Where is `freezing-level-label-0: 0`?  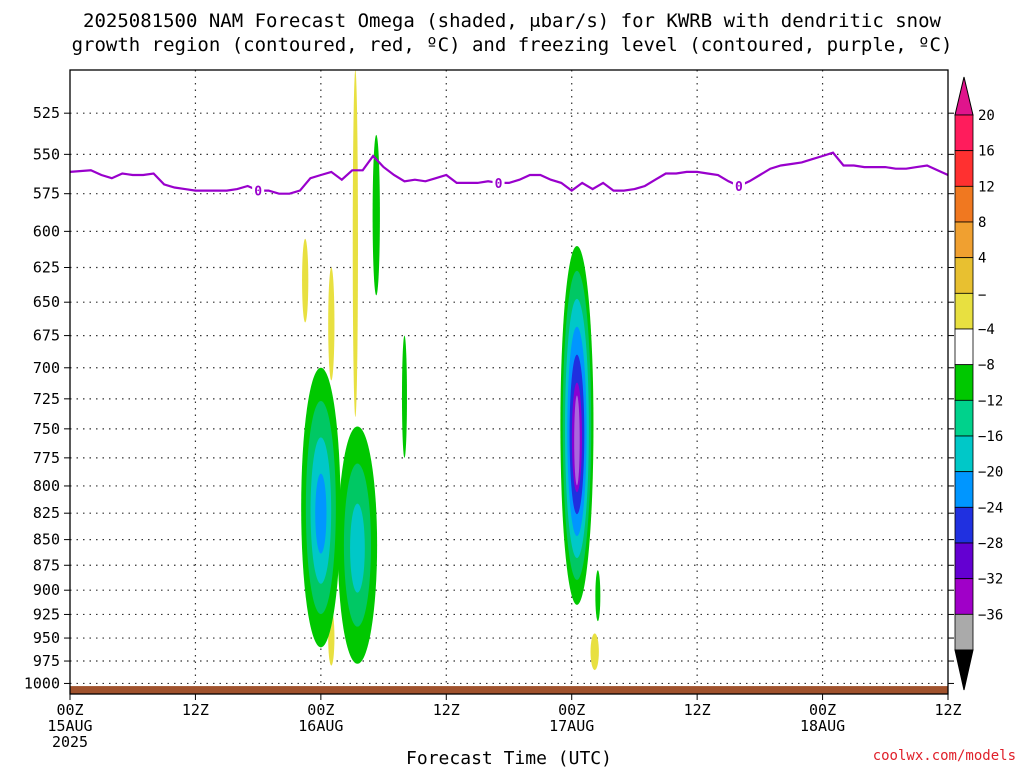 freezing-level-label-0: 0 is located at coordinates (258, 192).